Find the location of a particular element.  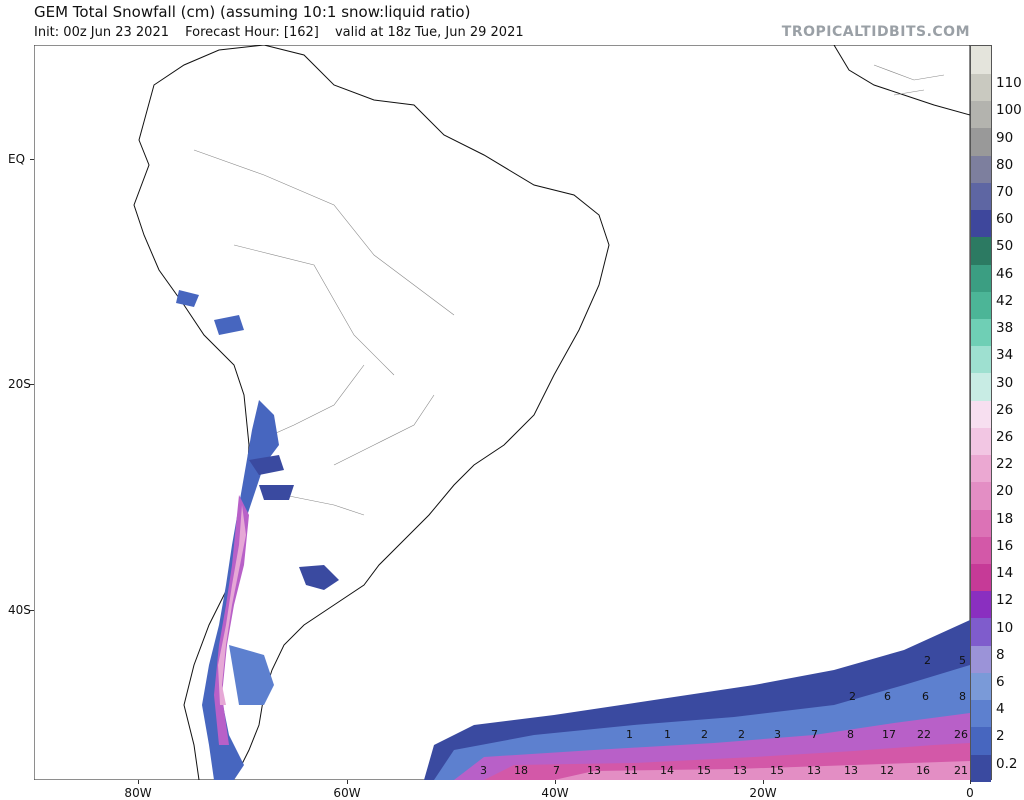

colorbar-level-label: 90 is located at coordinates (1005, 137).